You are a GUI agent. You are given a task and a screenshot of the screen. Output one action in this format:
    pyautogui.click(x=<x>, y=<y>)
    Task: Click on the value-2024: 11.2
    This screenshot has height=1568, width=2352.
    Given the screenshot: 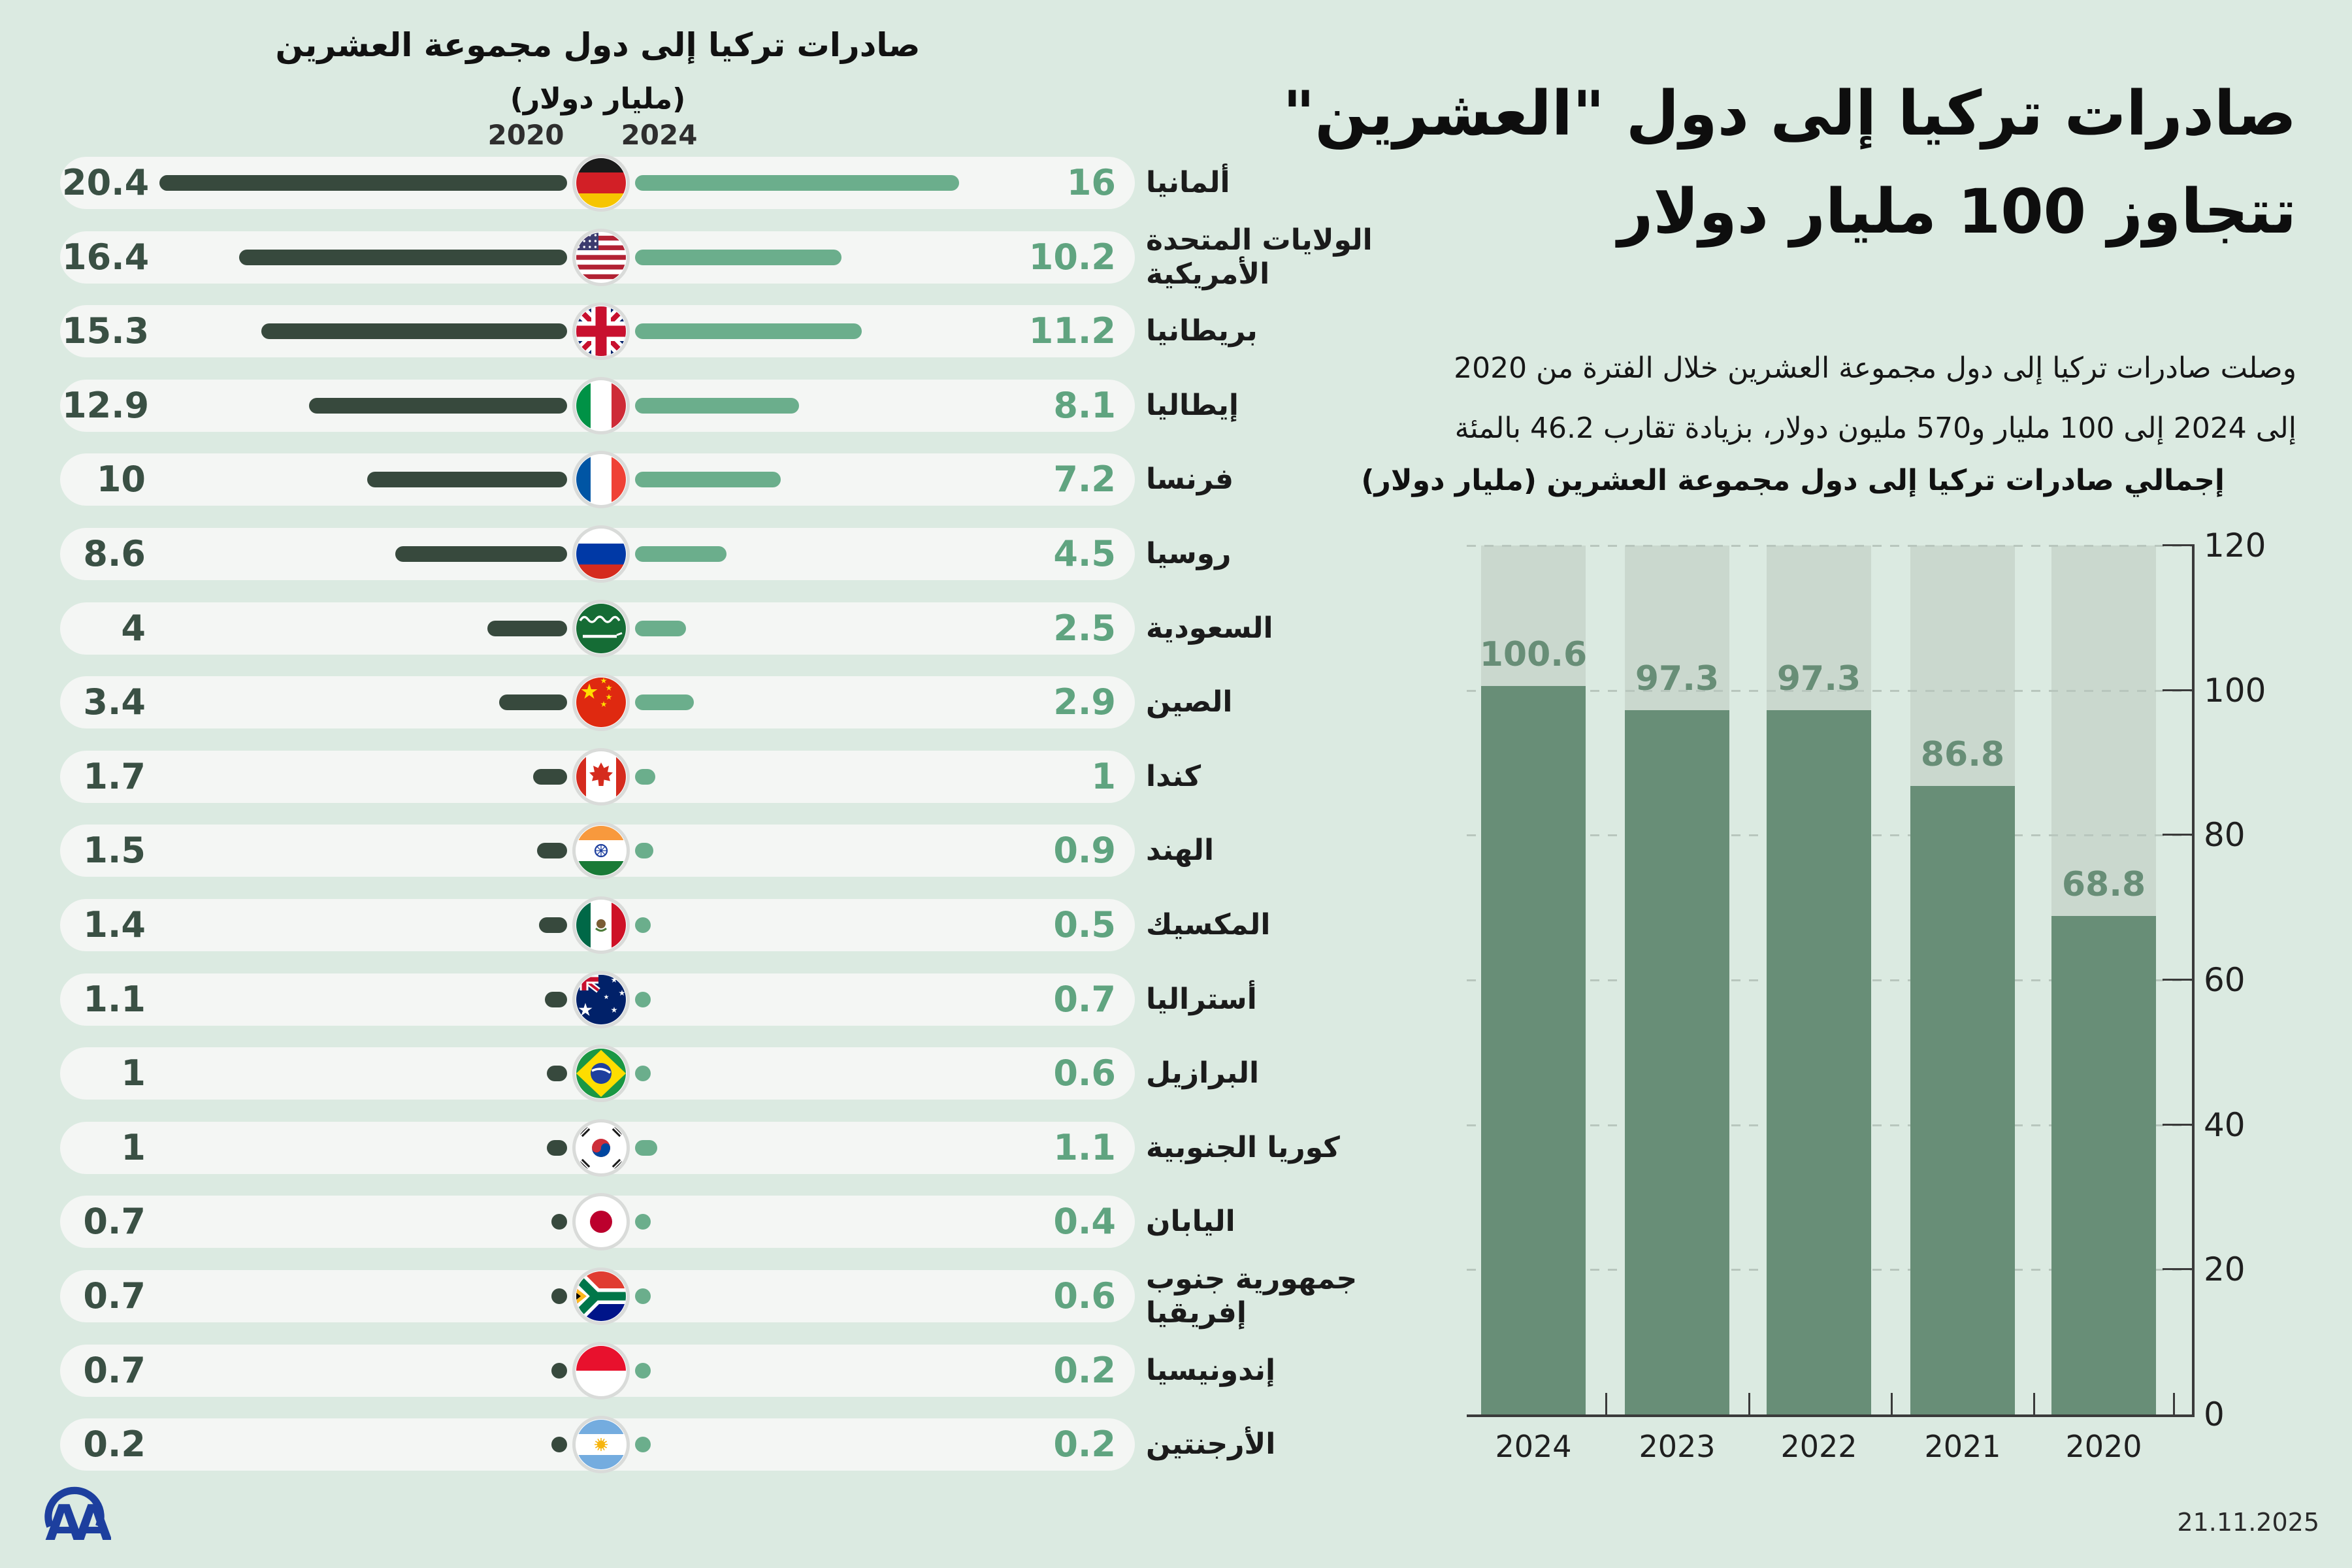 What is the action you would take?
    pyautogui.click(x=1072, y=331)
    